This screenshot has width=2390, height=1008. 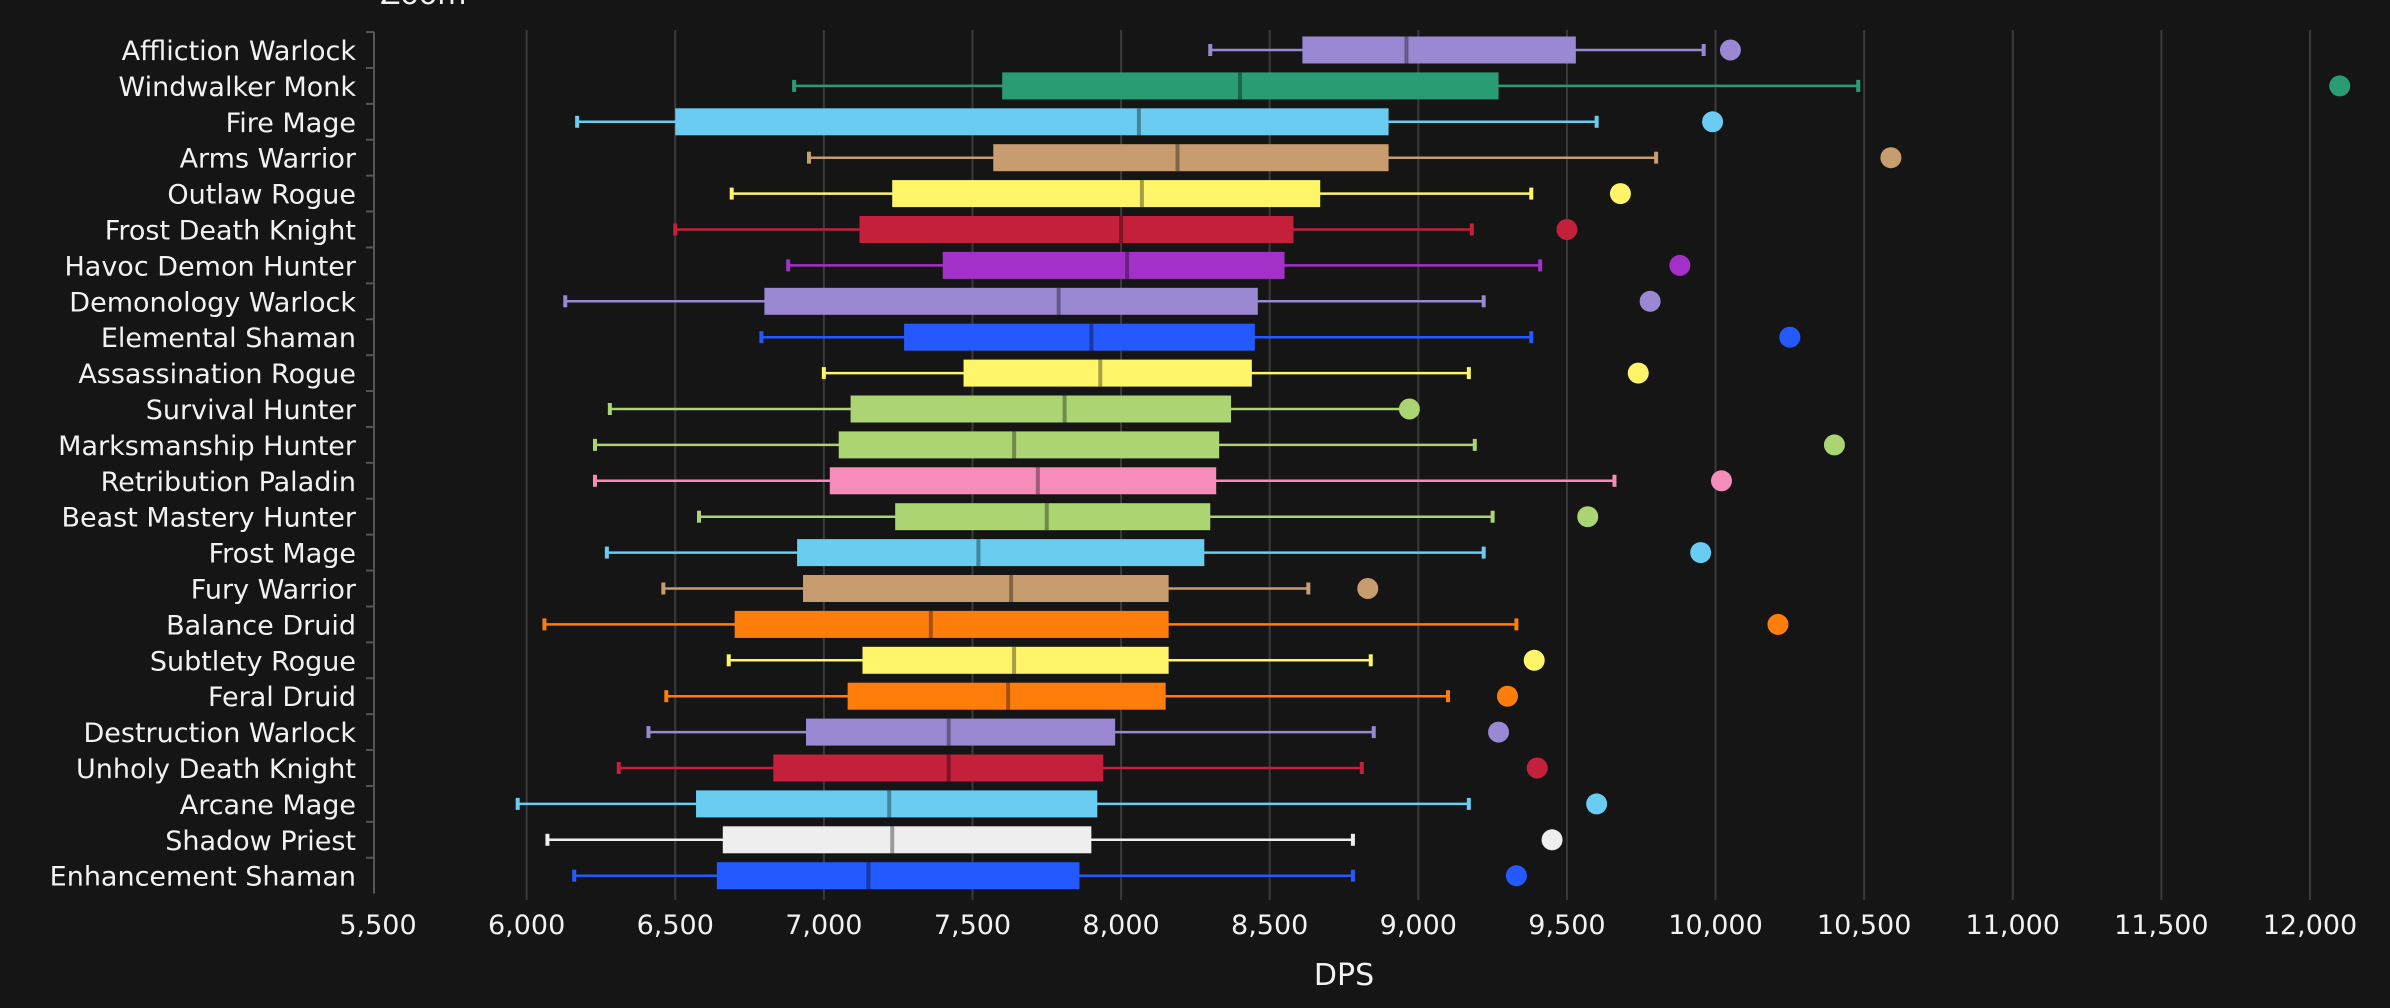 What do you see at coordinates (1715, 925) in the screenshot?
I see `x-tick-label: 10,000` at bounding box center [1715, 925].